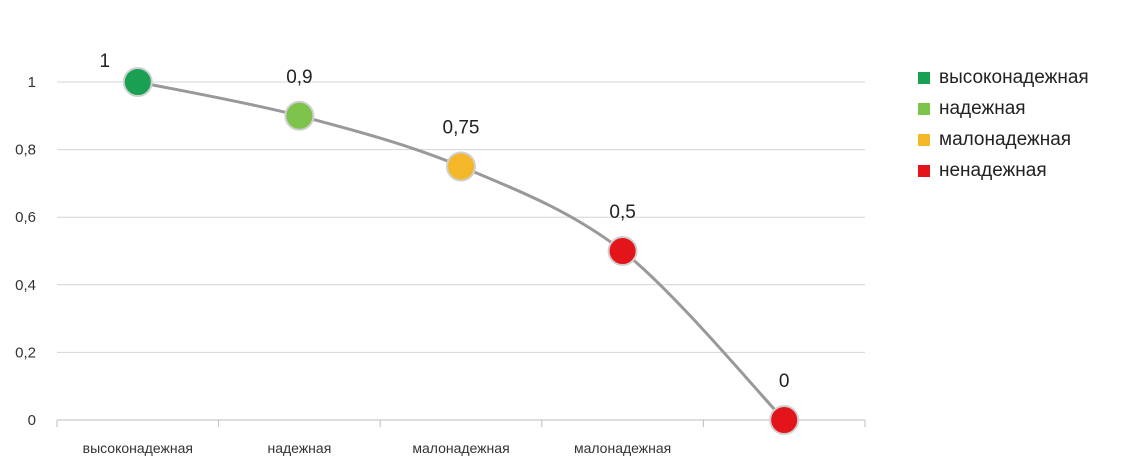 Image resolution: width=1138 pixels, height=459 pixels. Describe the element at coordinates (105, 61) in the screenshot. I see `data-label: 1` at that location.